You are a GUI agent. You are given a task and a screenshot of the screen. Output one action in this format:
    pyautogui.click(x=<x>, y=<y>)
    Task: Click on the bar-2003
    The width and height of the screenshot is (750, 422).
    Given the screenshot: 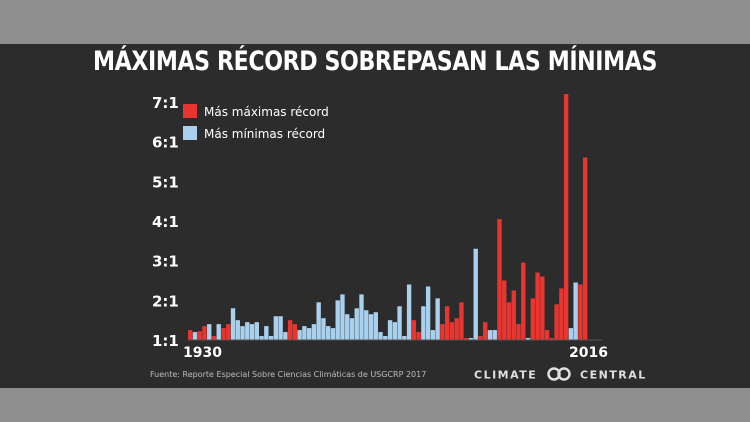 What is the action you would take?
    pyautogui.click(x=537, y=306)
    